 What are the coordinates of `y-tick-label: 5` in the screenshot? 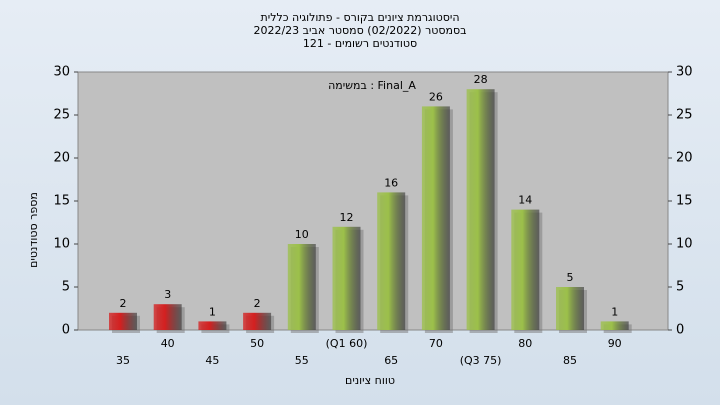 It's located at (66, 287).